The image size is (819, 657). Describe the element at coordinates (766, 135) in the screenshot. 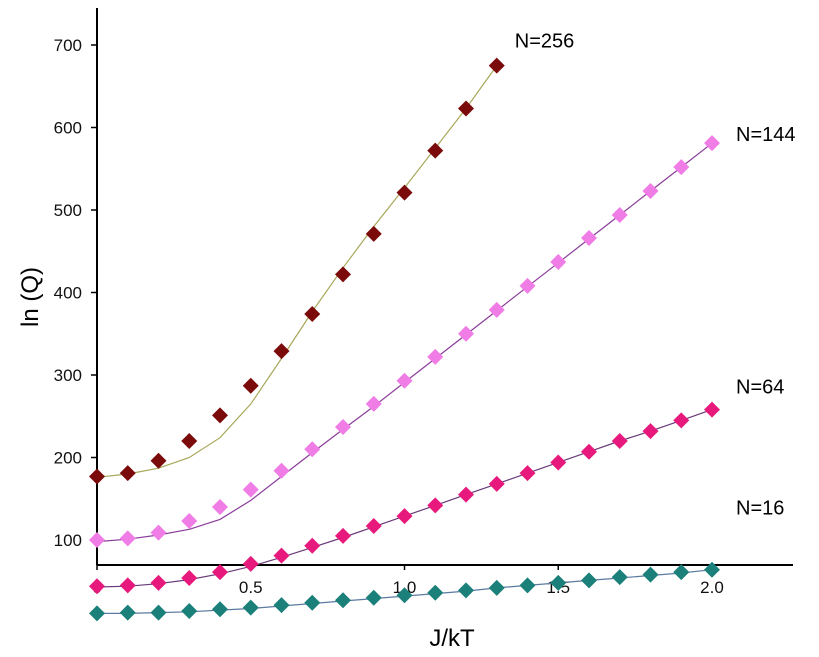

I see `series-label-n-144: N=144` at that location.